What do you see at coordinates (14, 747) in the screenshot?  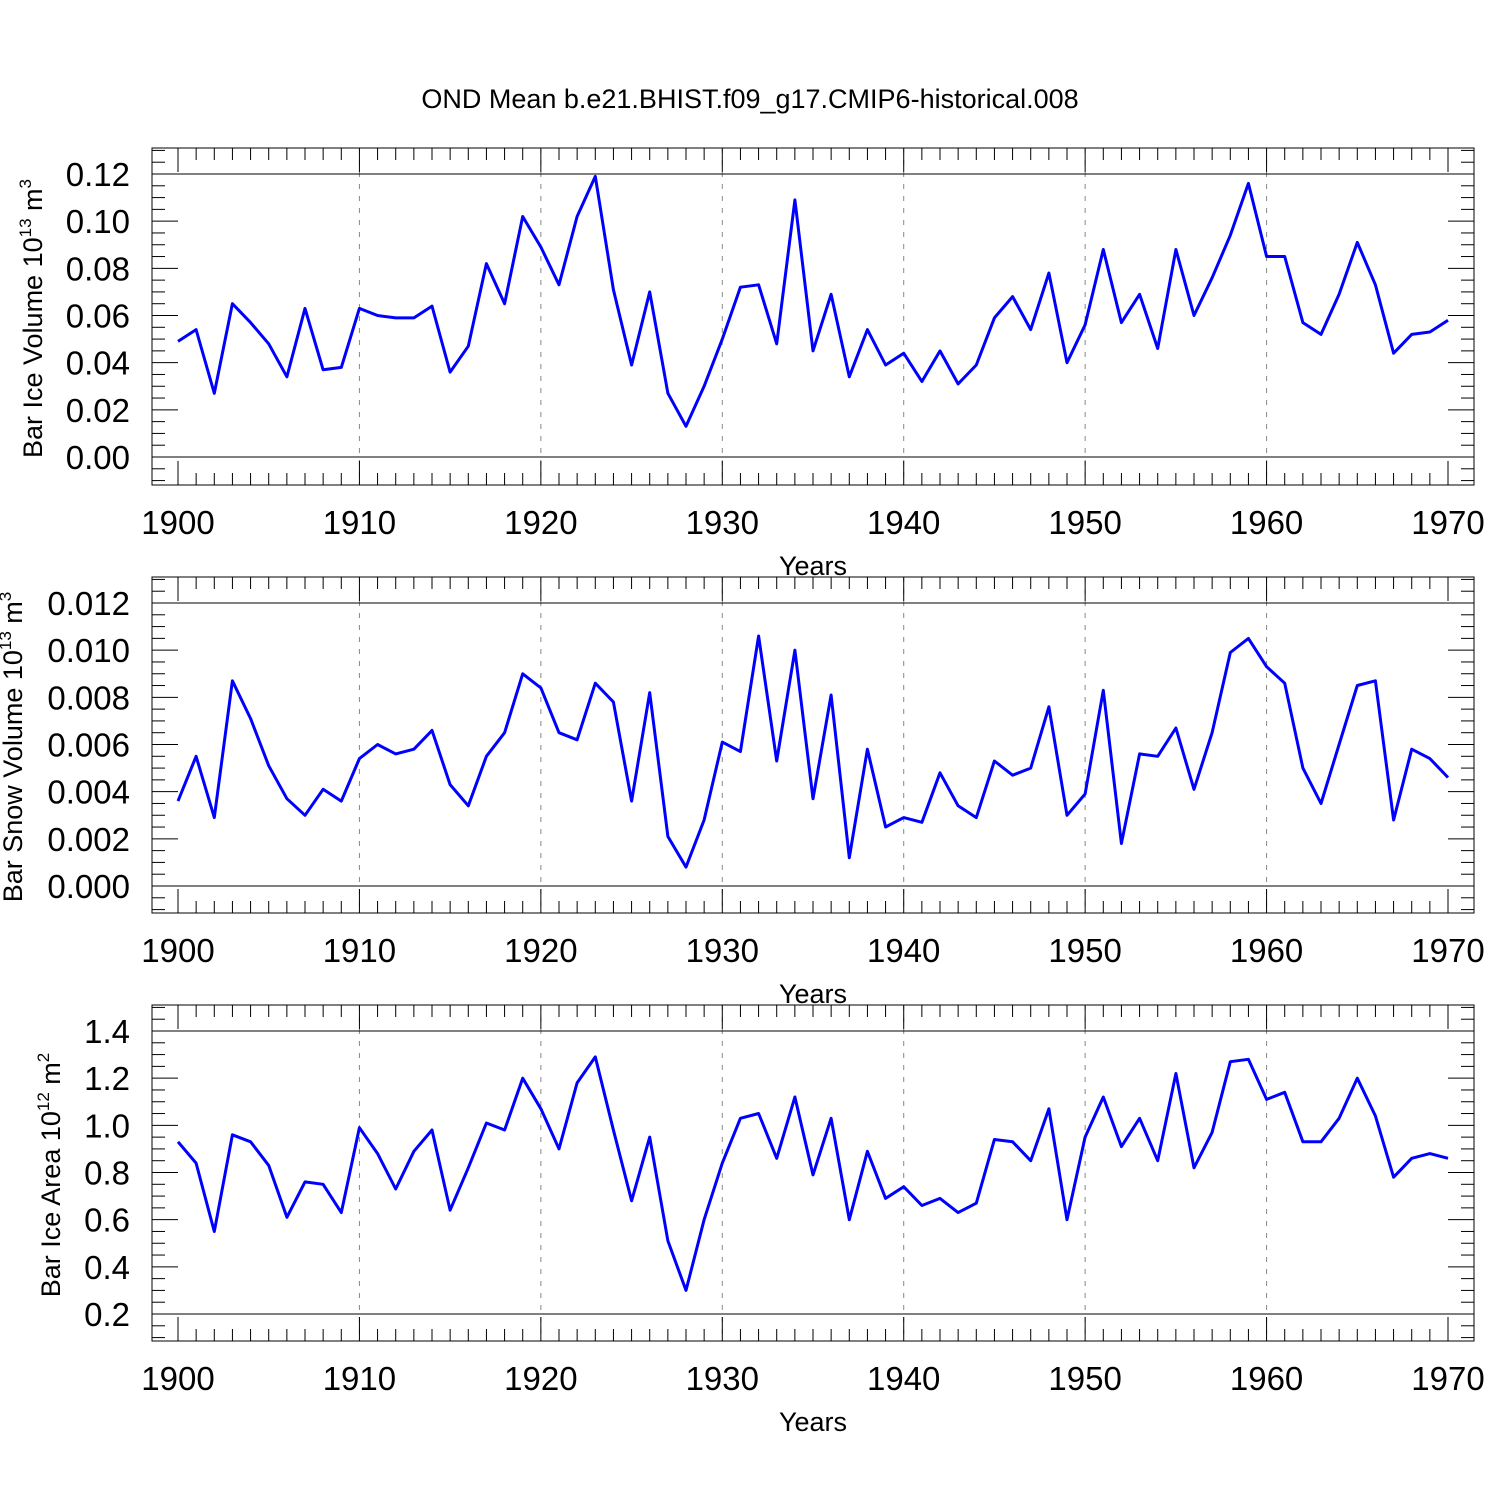 I see `y-axis-title: Bar Snow Volume 1013 m3` at bounding box center [14, 747].